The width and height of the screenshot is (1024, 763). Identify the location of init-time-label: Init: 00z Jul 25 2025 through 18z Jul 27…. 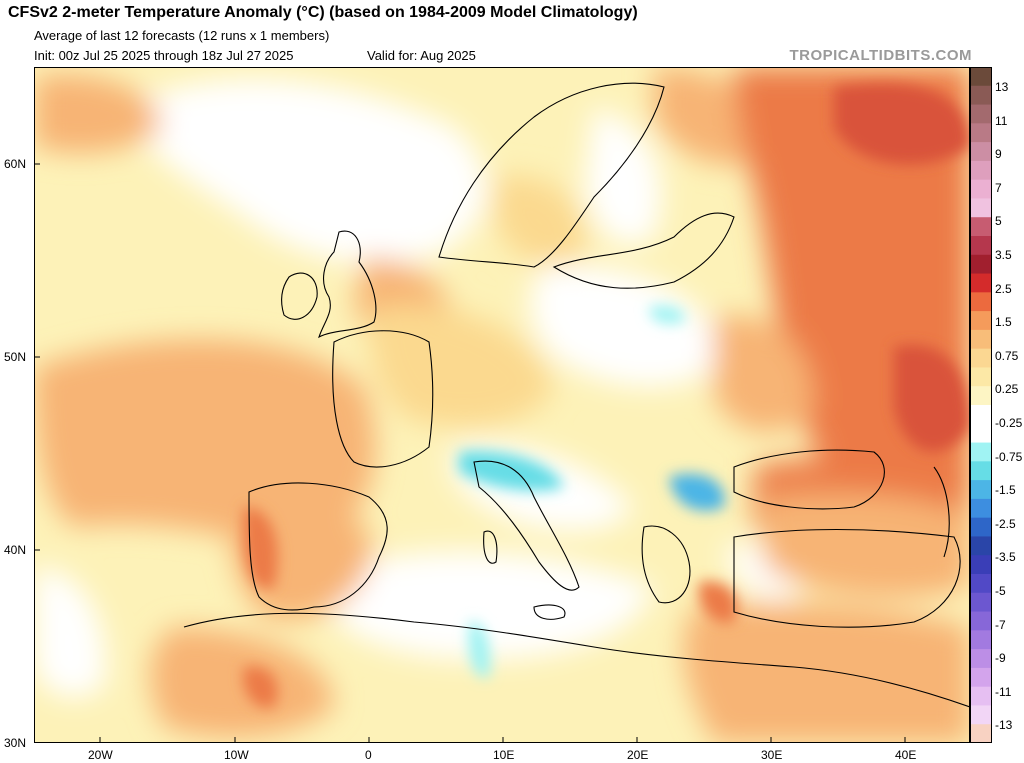
(164, 55).